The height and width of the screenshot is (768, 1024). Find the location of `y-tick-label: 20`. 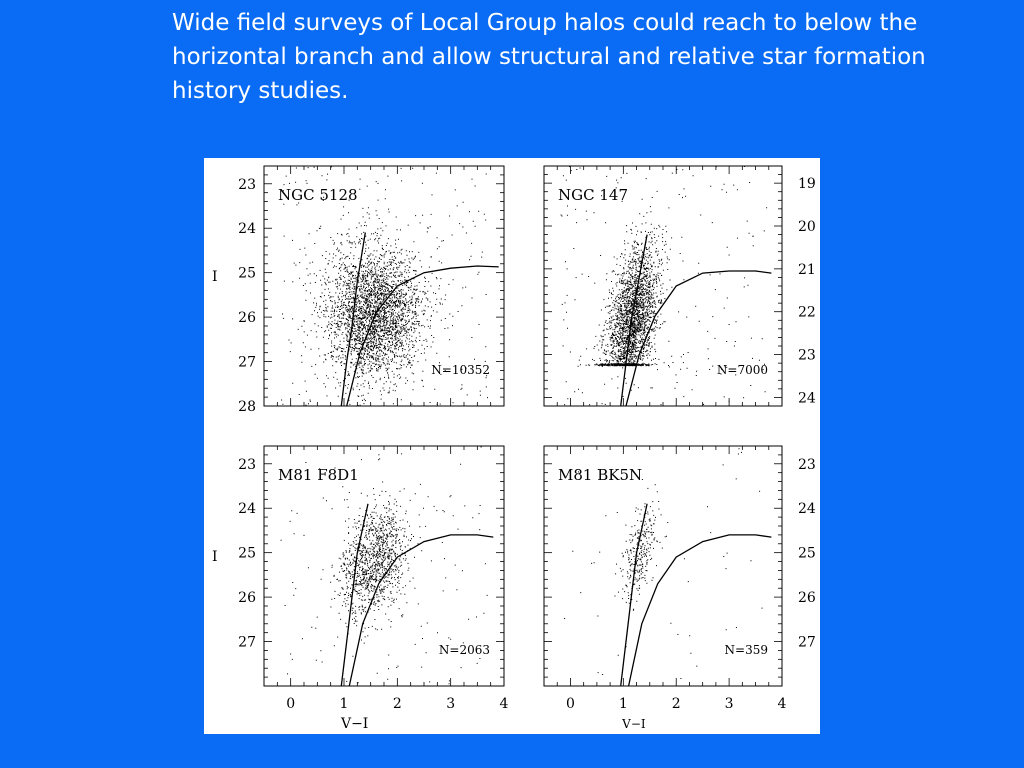

y-tick-label: 20 is located at coordinates (807, 227).